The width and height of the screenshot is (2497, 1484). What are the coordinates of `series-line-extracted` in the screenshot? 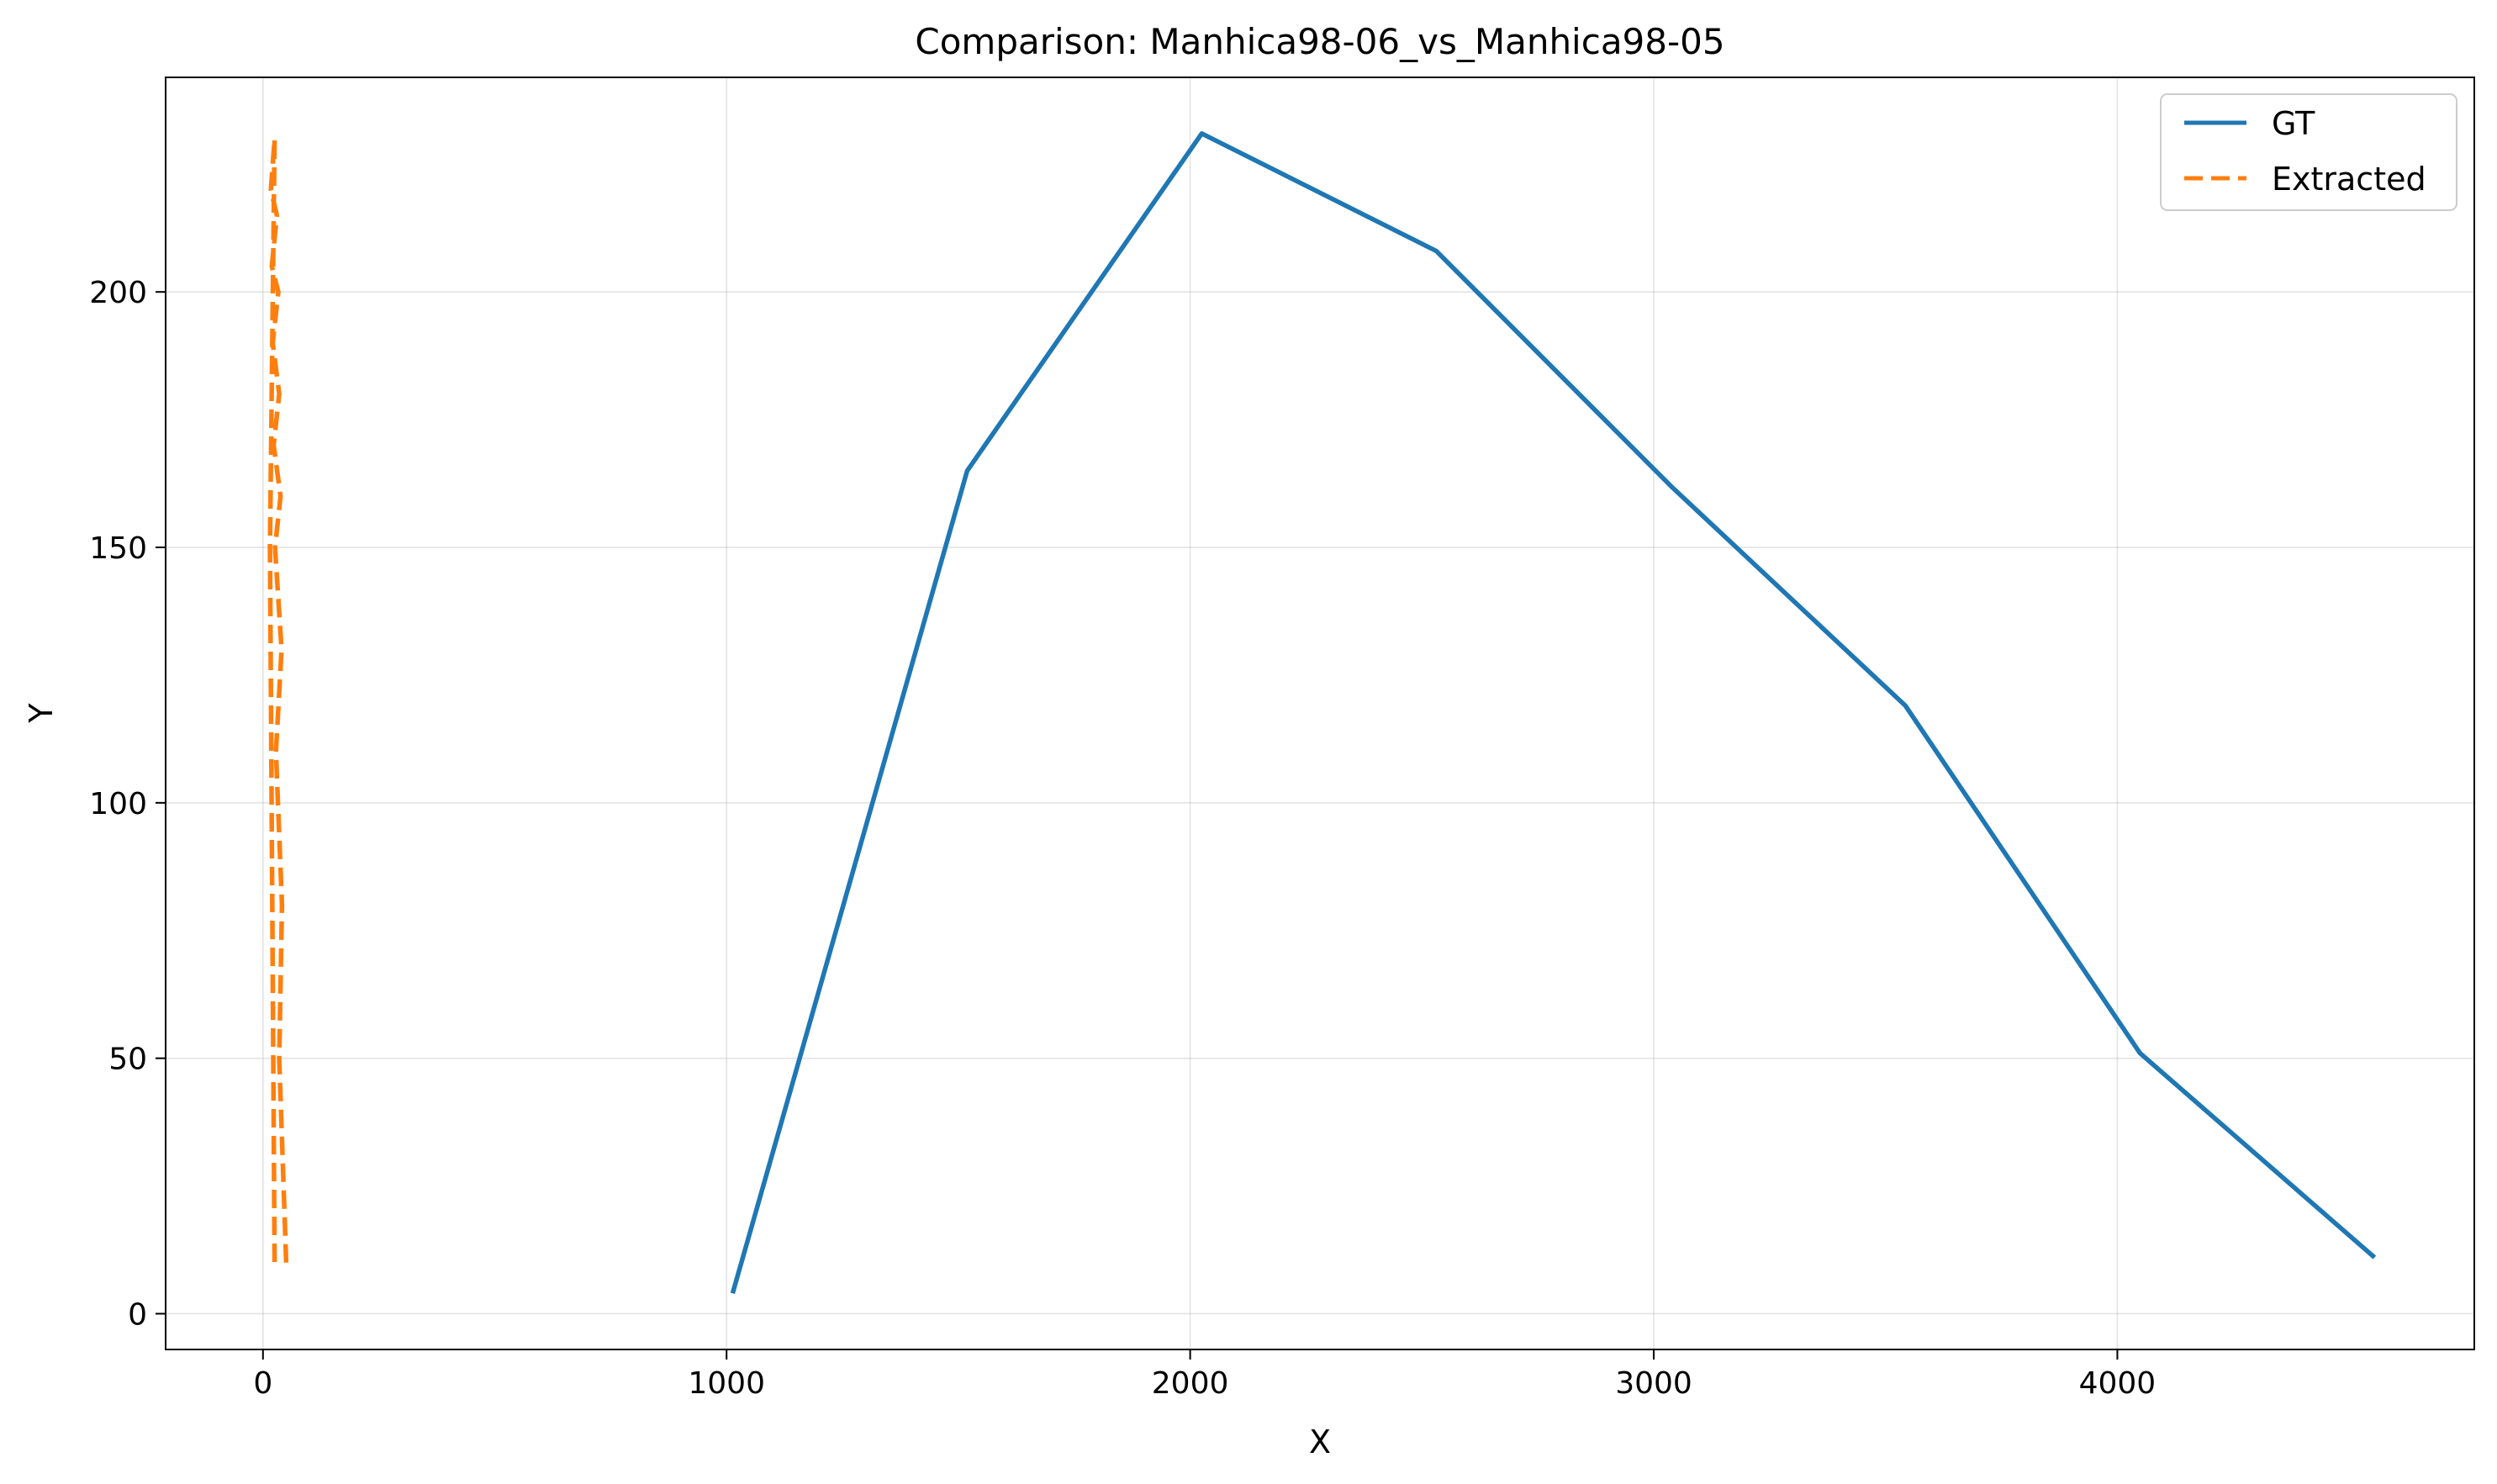 It's located at (278, 699).